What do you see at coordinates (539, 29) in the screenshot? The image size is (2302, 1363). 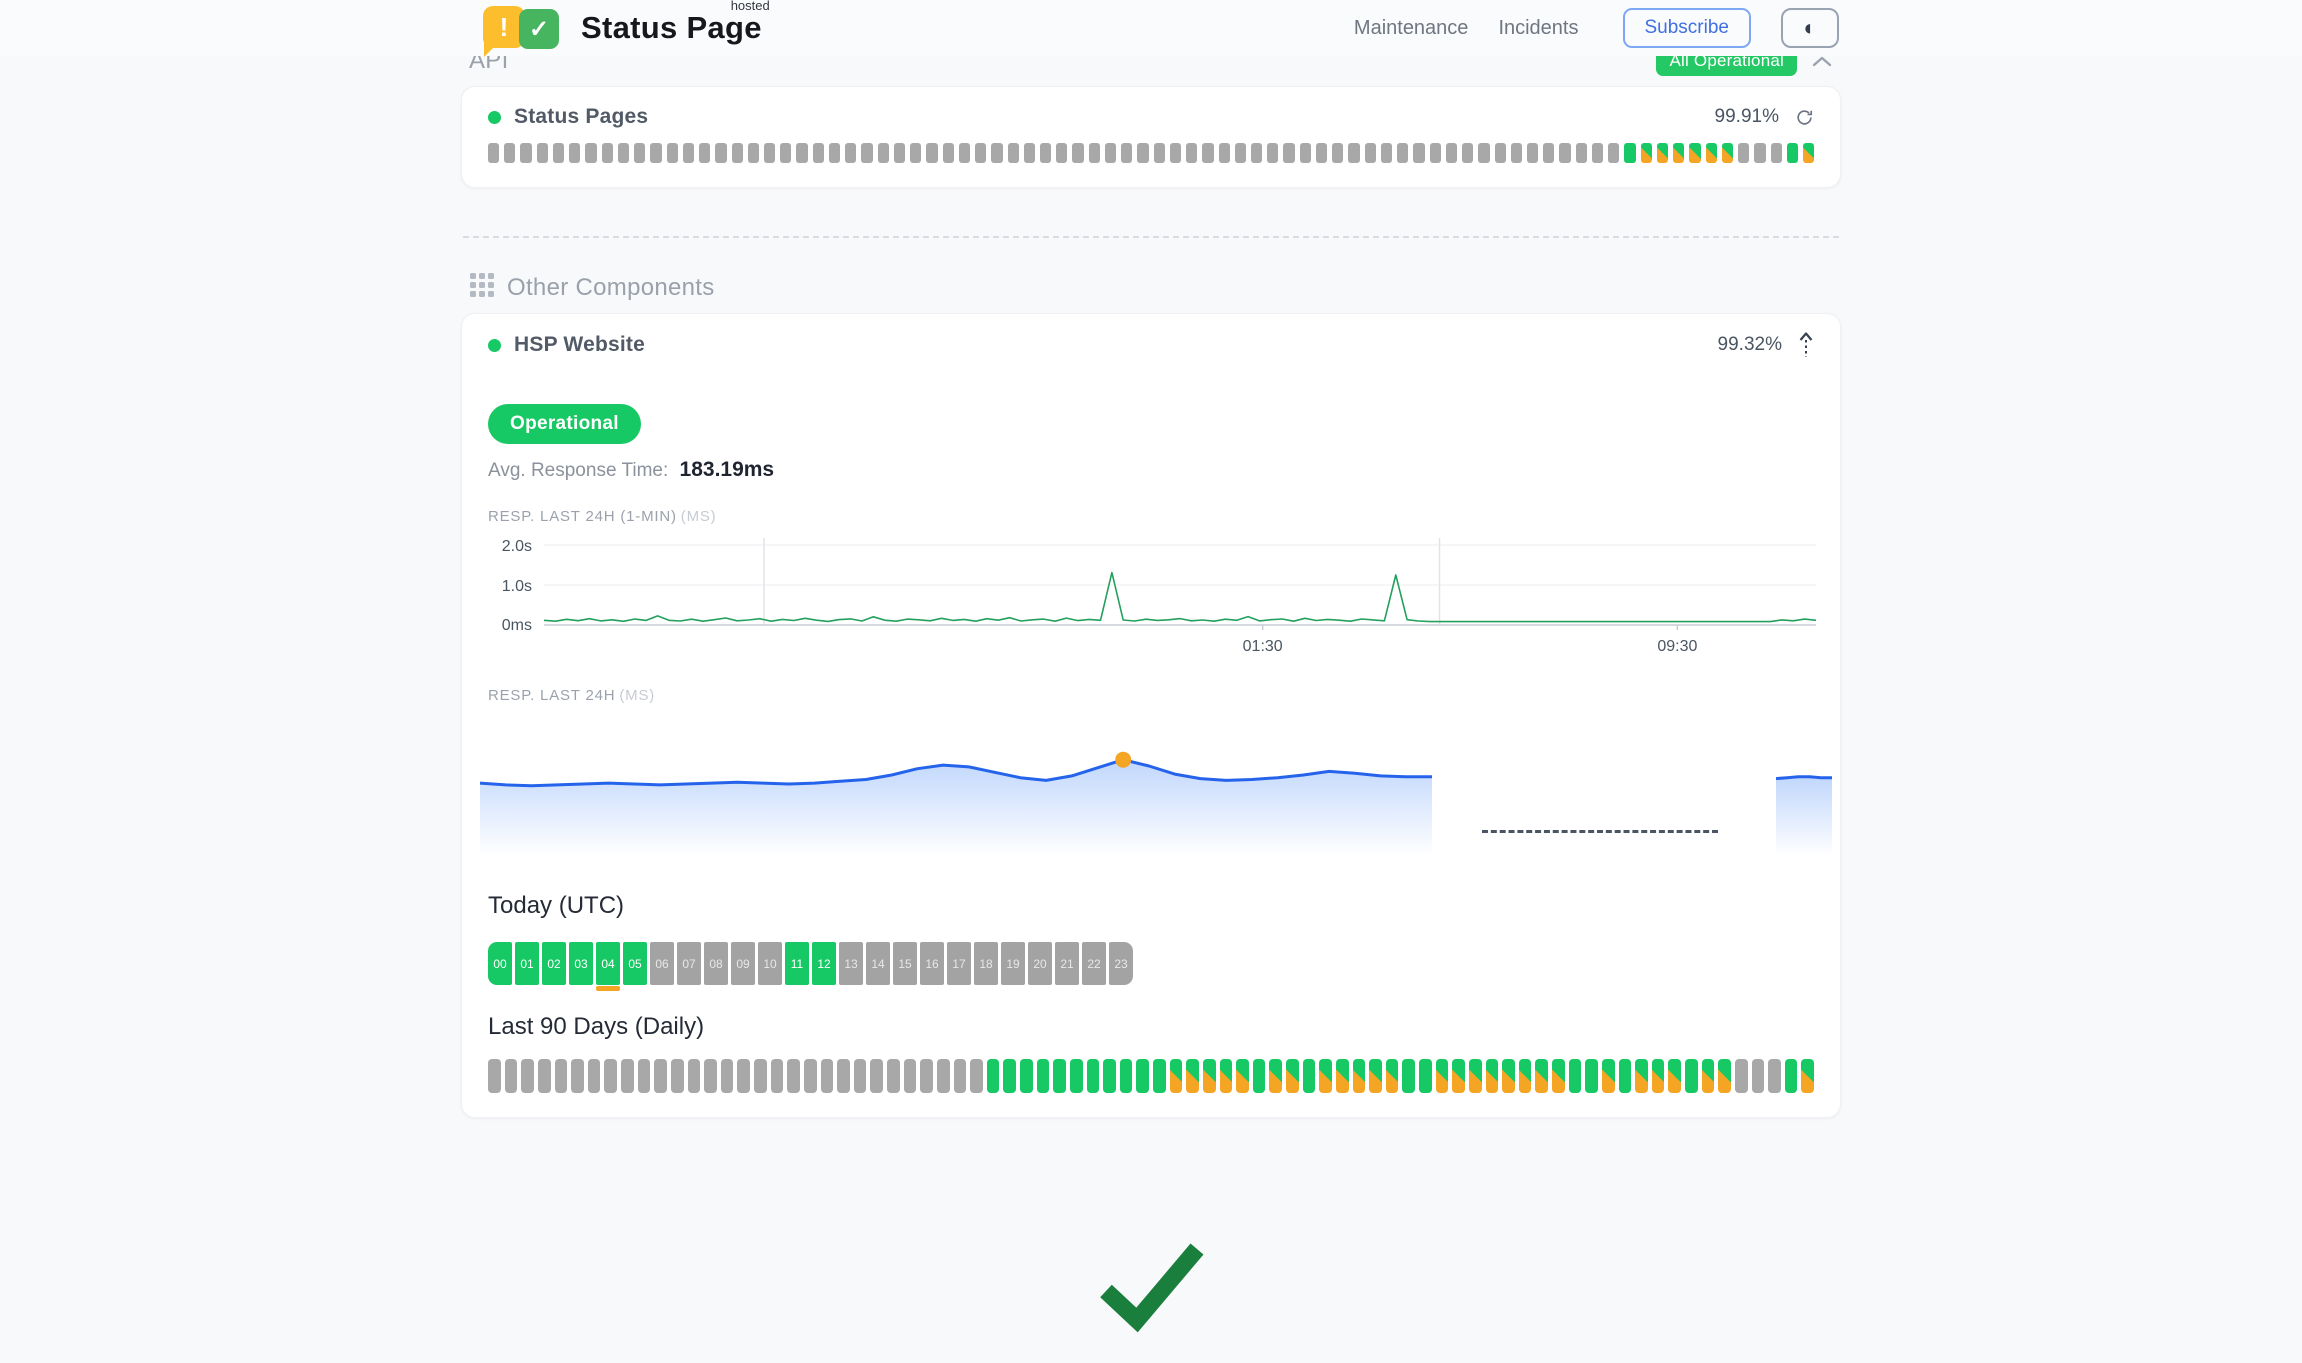 I see `check-glyph: ✓` at bounding box center [539, 29].